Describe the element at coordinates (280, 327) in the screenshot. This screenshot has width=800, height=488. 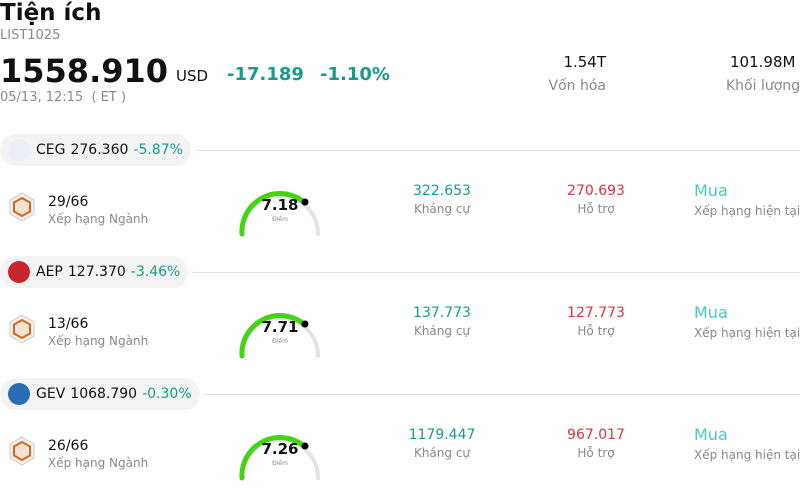
I see `score: 7.71` at that location.